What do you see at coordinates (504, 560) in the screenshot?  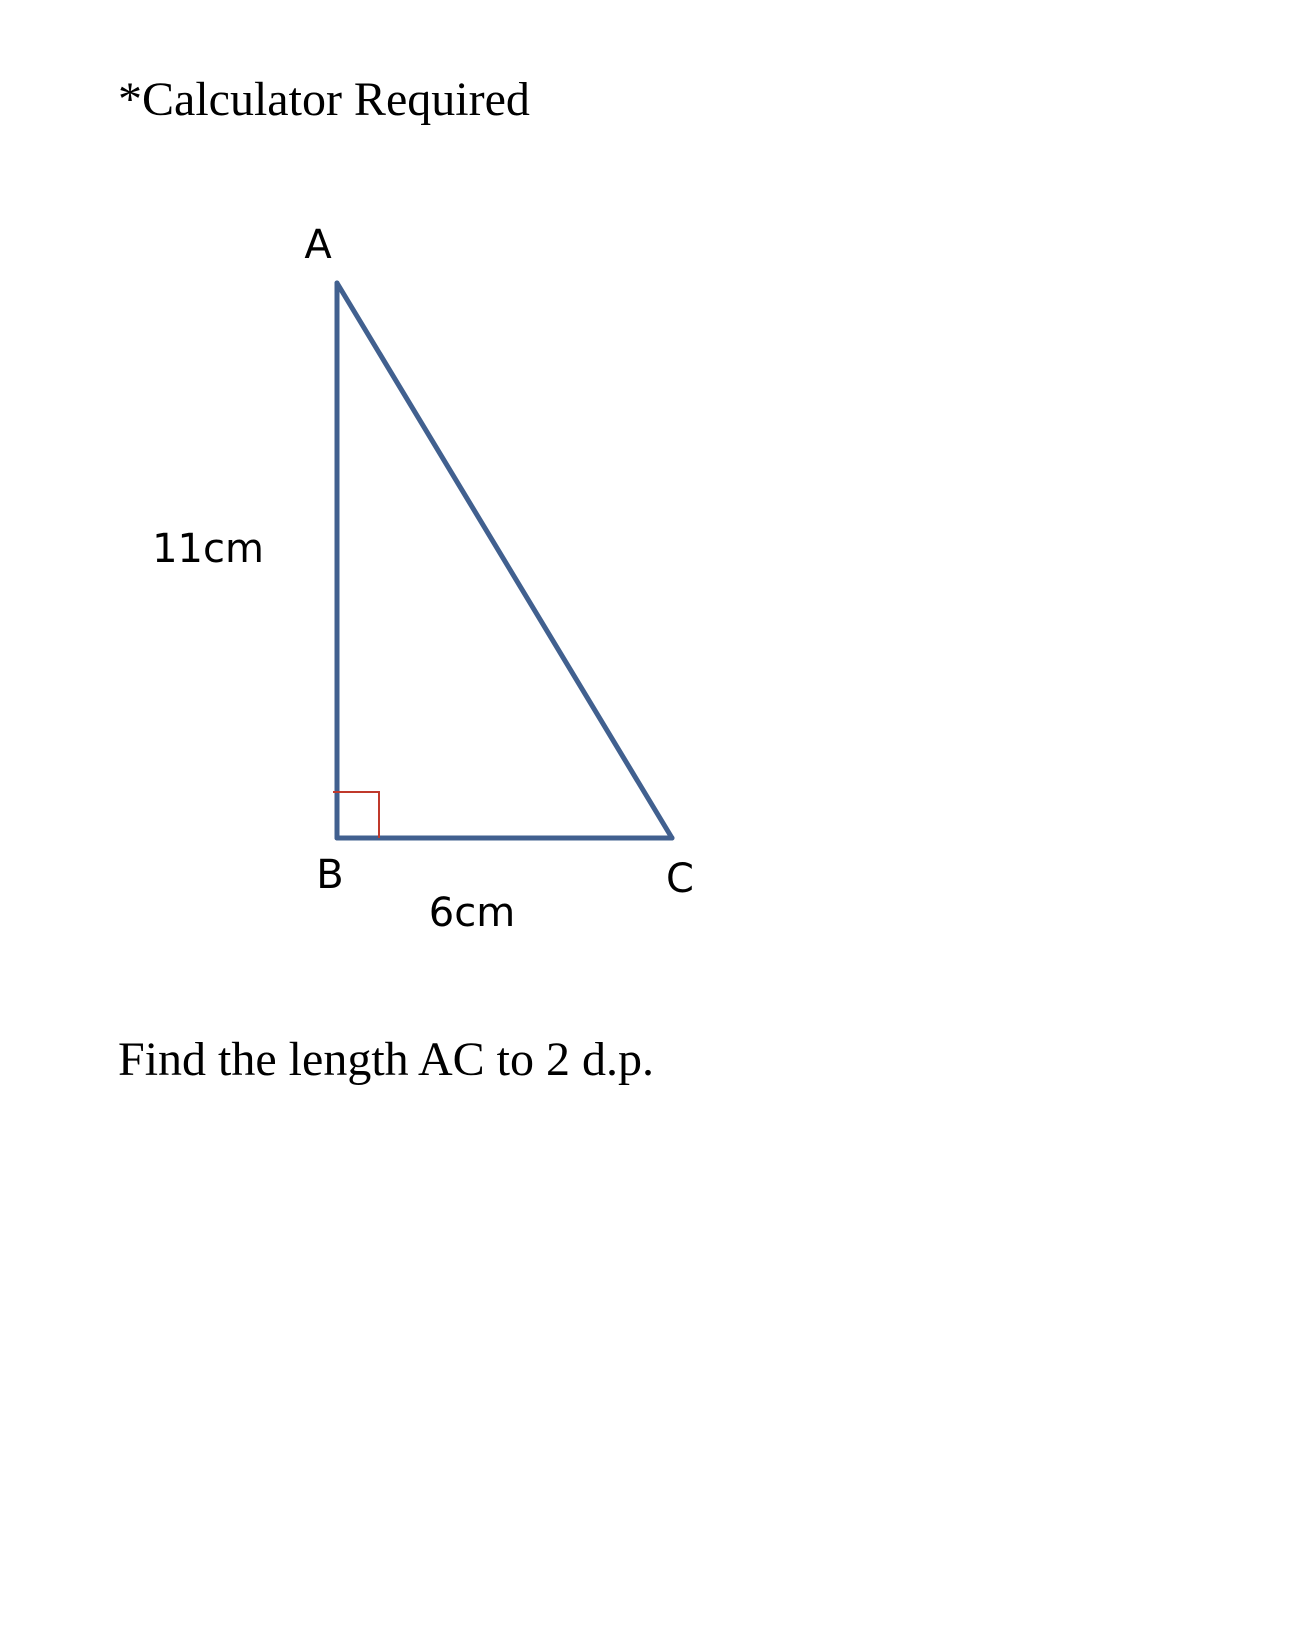 I see `side-ac-hypotenuse` at bounding box center [504, 560].